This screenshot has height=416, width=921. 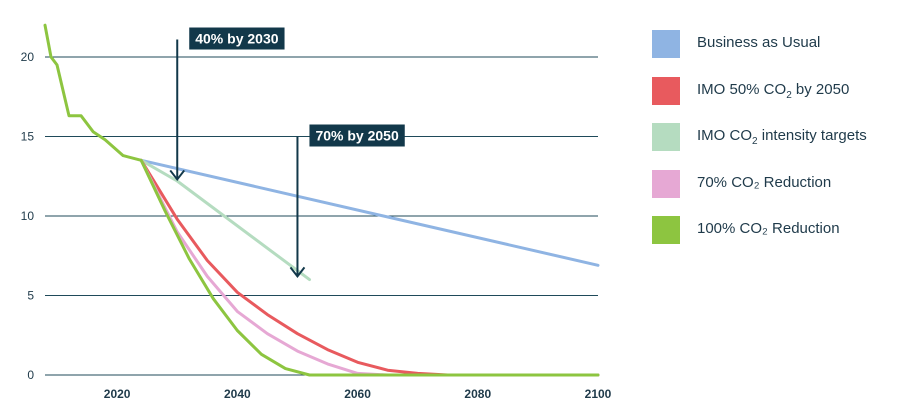 I want to click on y-tick-label: 10, so click(x=28, y=216).